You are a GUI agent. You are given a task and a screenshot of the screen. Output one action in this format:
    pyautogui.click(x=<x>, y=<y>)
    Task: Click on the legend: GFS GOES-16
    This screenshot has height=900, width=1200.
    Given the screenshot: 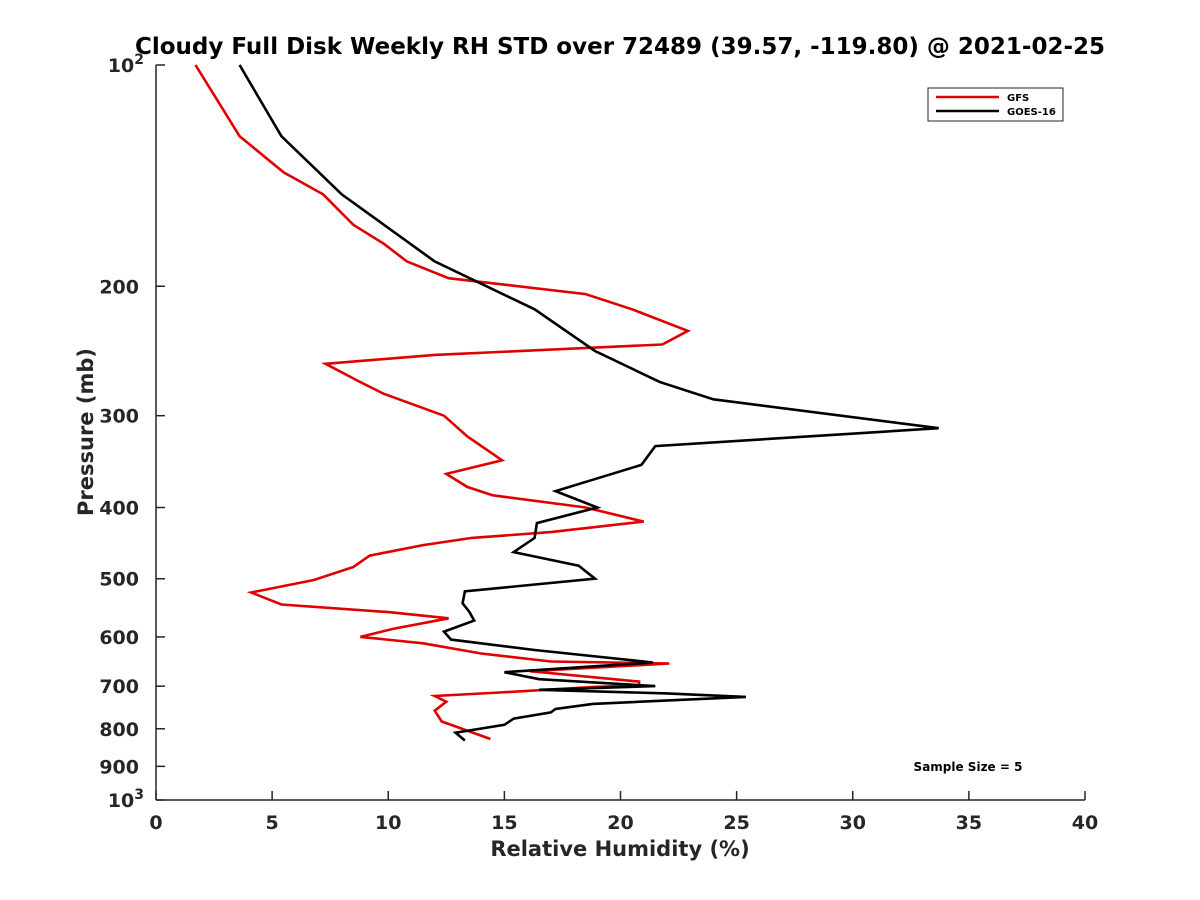 What is the action you would take?
    pyautogui.click(x=995, y=104)
    